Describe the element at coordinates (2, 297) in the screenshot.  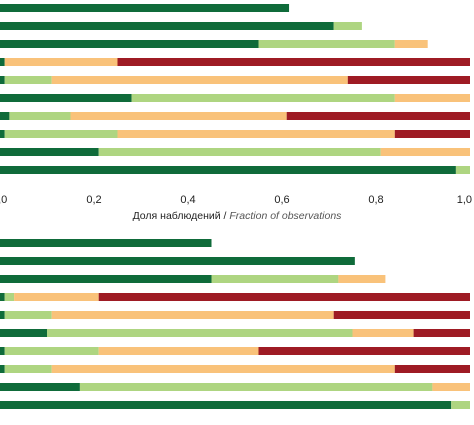
I see `bottom-bar-4-dark-green-segment` at that location.